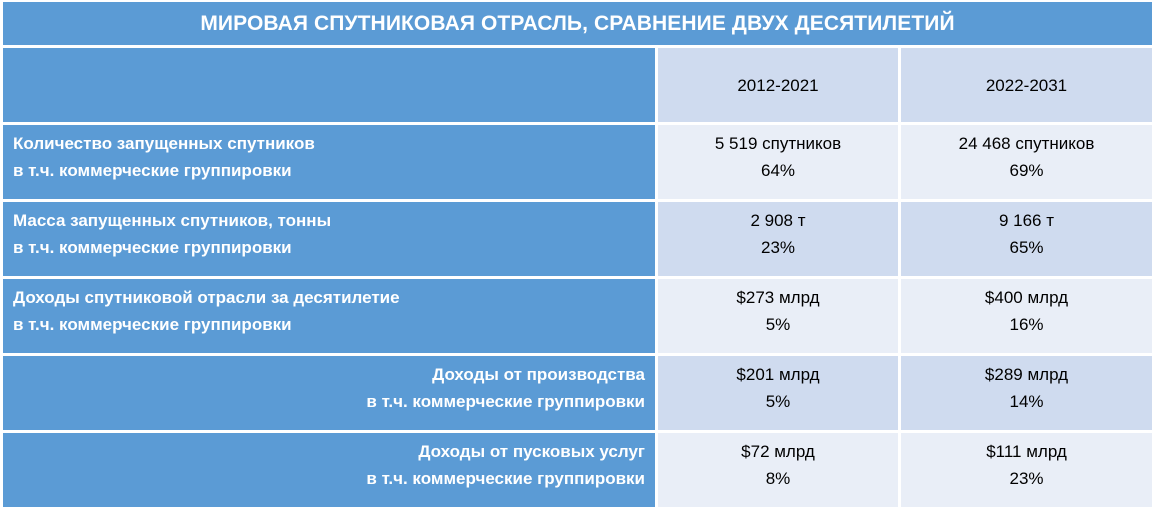 The height and width of the screenshot is (511, 1158). Describe the element at coordinates (778, 451) in the screenshot. I see `cell-main-value: $72 млрд` at that location.